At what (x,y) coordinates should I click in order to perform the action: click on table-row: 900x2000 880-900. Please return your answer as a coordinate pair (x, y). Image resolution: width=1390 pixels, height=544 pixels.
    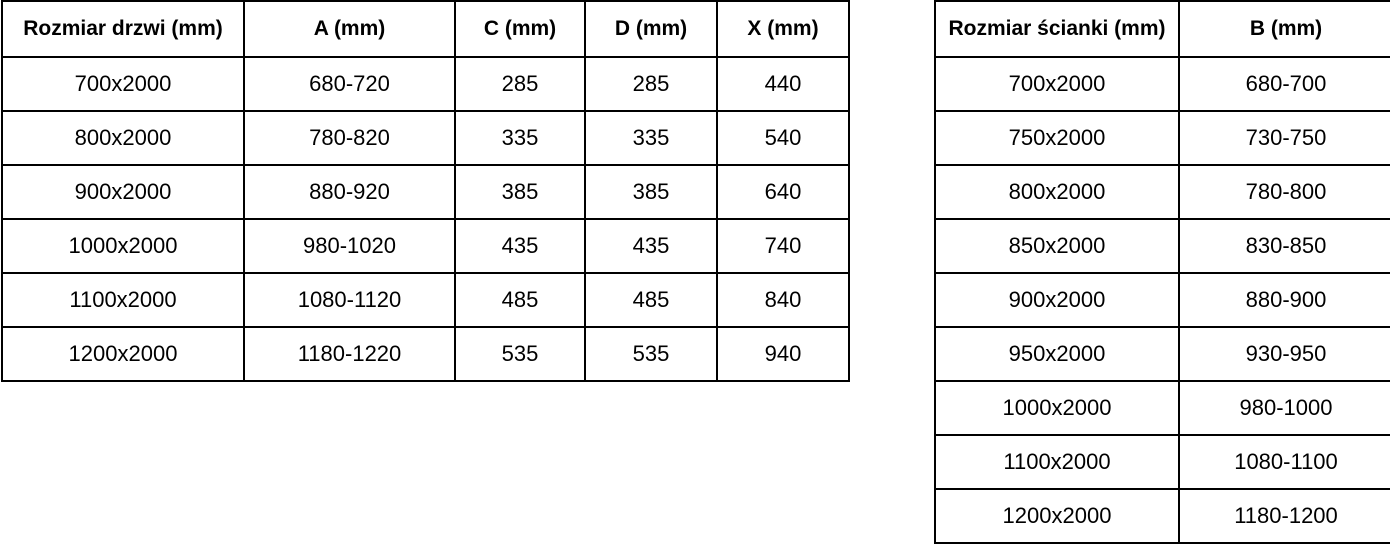
    Looking at the image, I should click on (1162, 300).